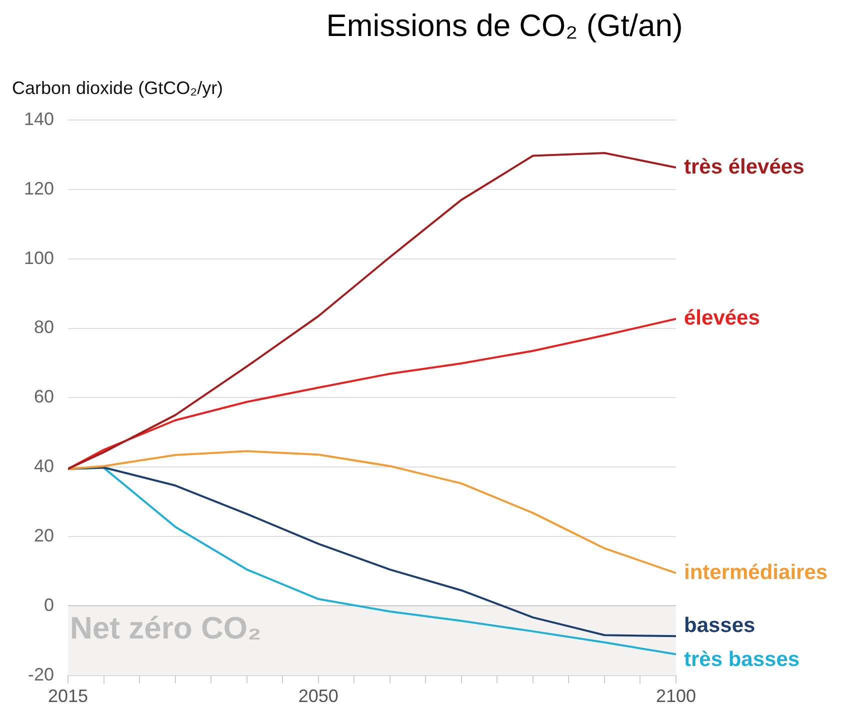 The width and height of the screenshot is (859, 717). What do you see at coordinates (44, 466) in the screenshot?
I see `y-tick-label: 40` at bounding box center [44, 466].